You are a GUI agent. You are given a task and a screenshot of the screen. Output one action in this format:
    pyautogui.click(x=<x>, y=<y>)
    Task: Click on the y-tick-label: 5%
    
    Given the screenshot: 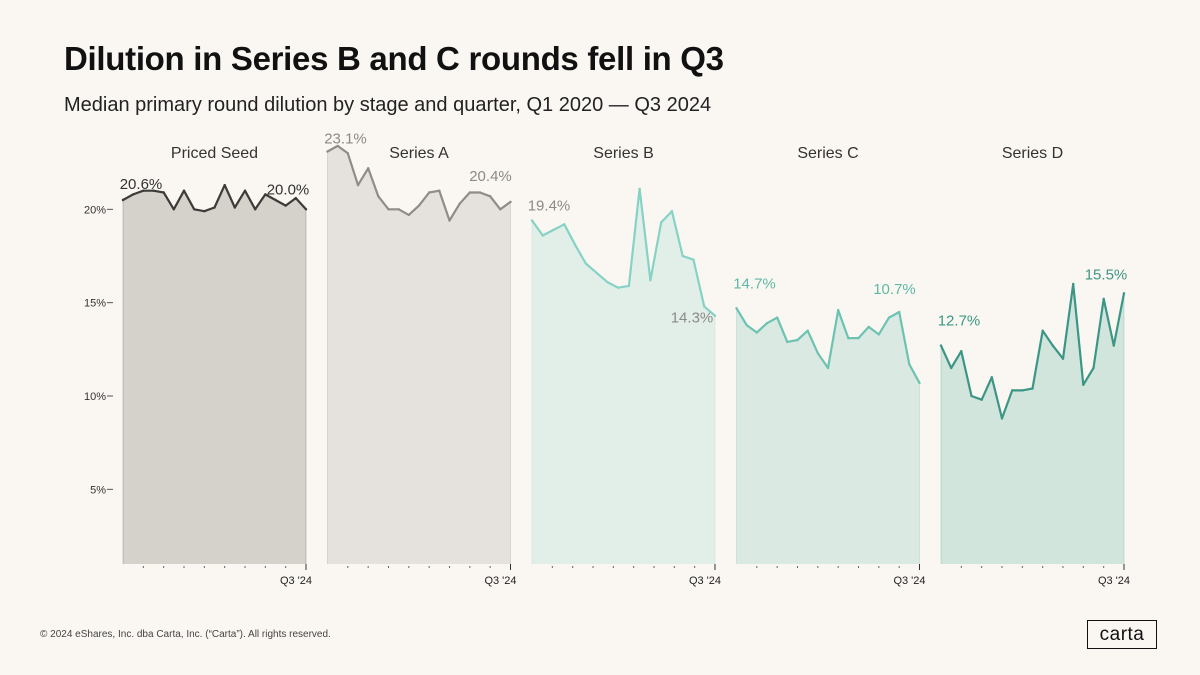 What is the action you would take?
    pyautogui.click(x=98, y=490)
    